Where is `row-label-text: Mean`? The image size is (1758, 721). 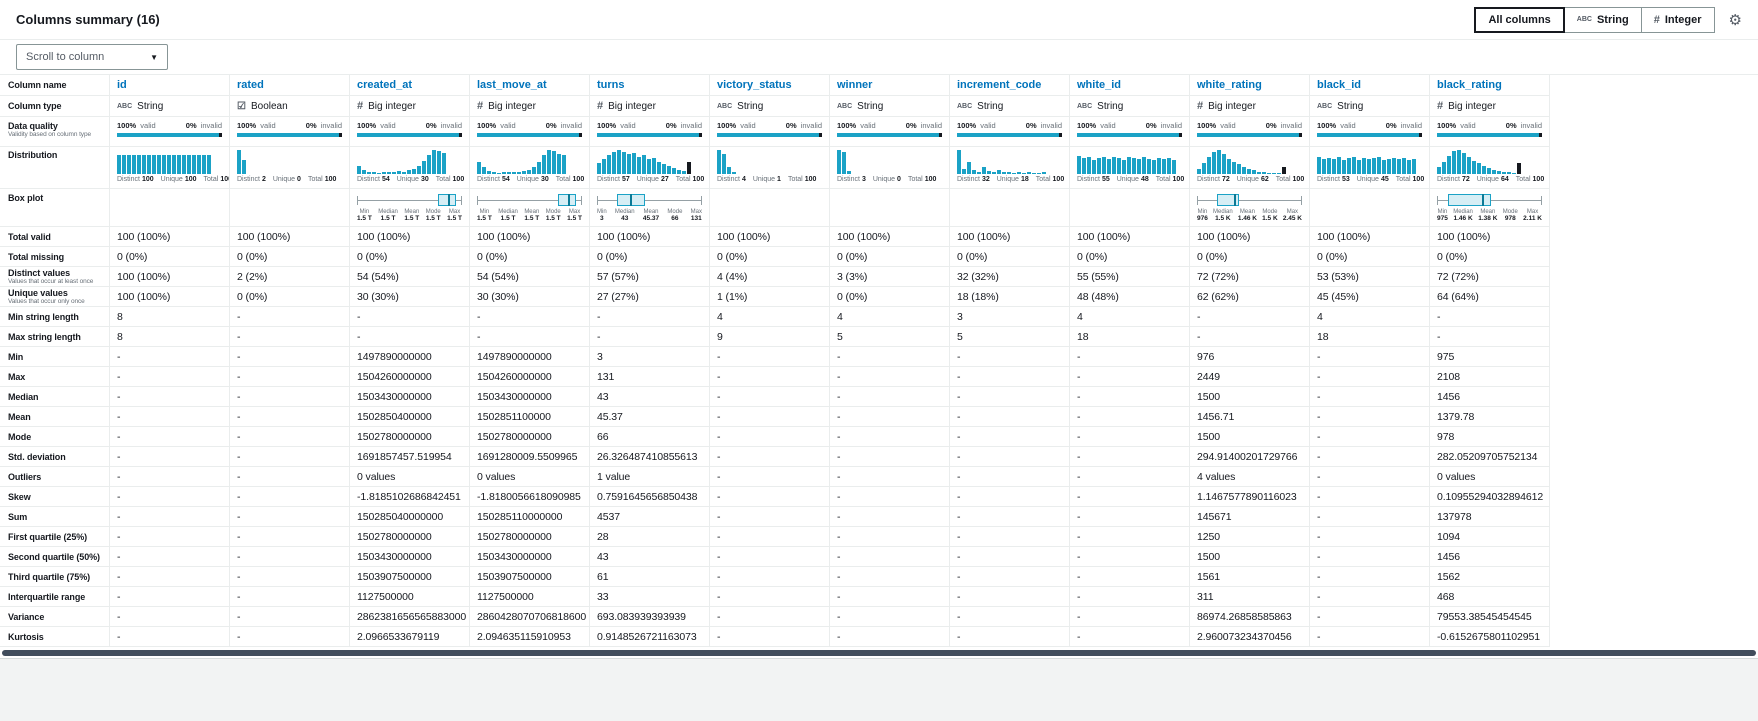
row-label-text: Mean is located at coordinates (19, 416).